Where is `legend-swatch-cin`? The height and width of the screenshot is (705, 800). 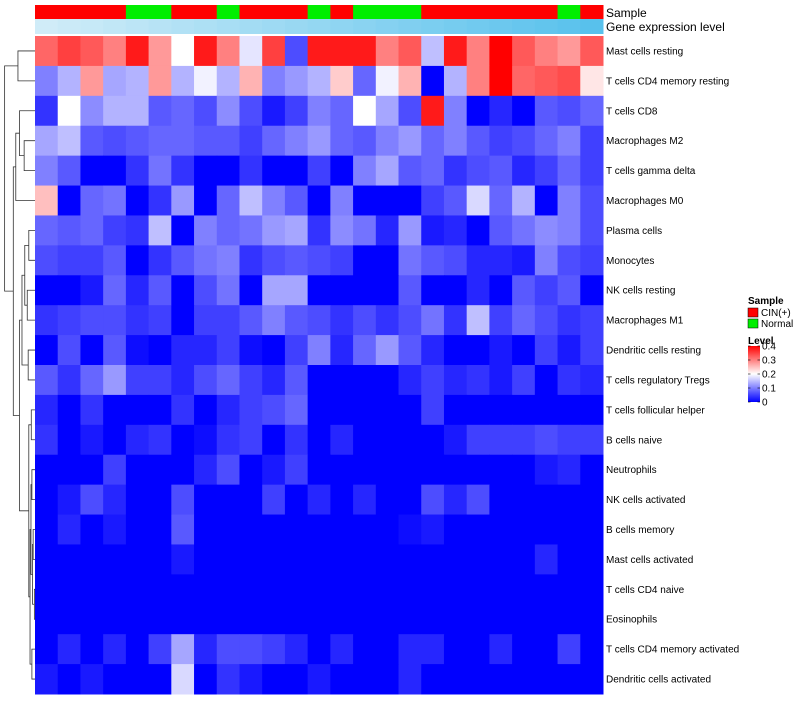 legend-swatch-cin is located at coordinates (753, 312).